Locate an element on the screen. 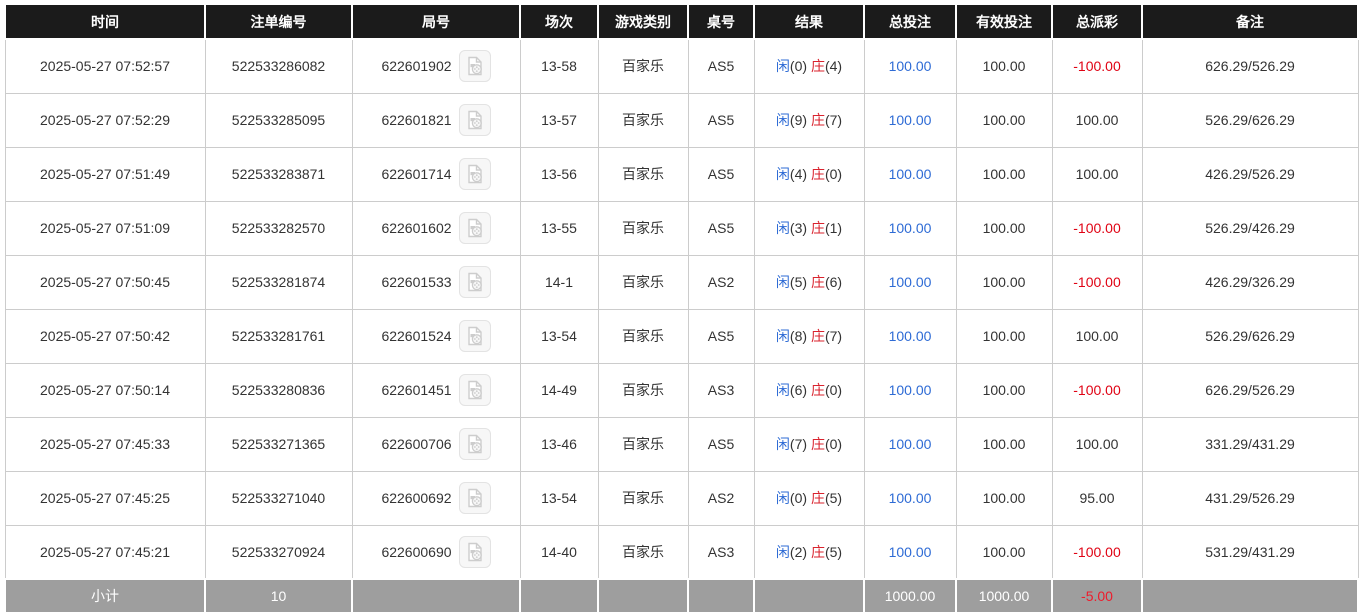 This screenshot has height=616, width=1361. banker-result-value: (1) is located at coordinates (833, 228).